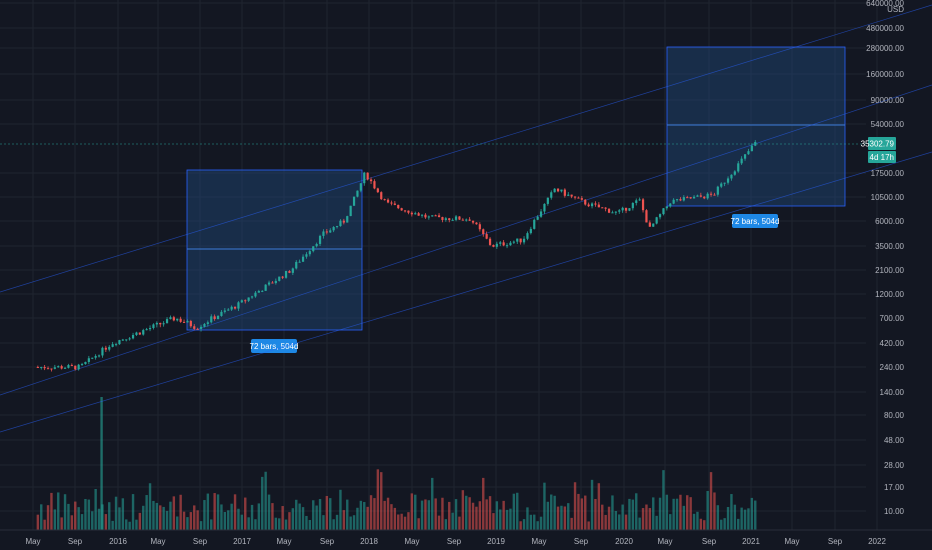  Describe the element at coordinates (755, 221) in the screenshot. I see `range-label-text: 72 bars, 504d` at that location.